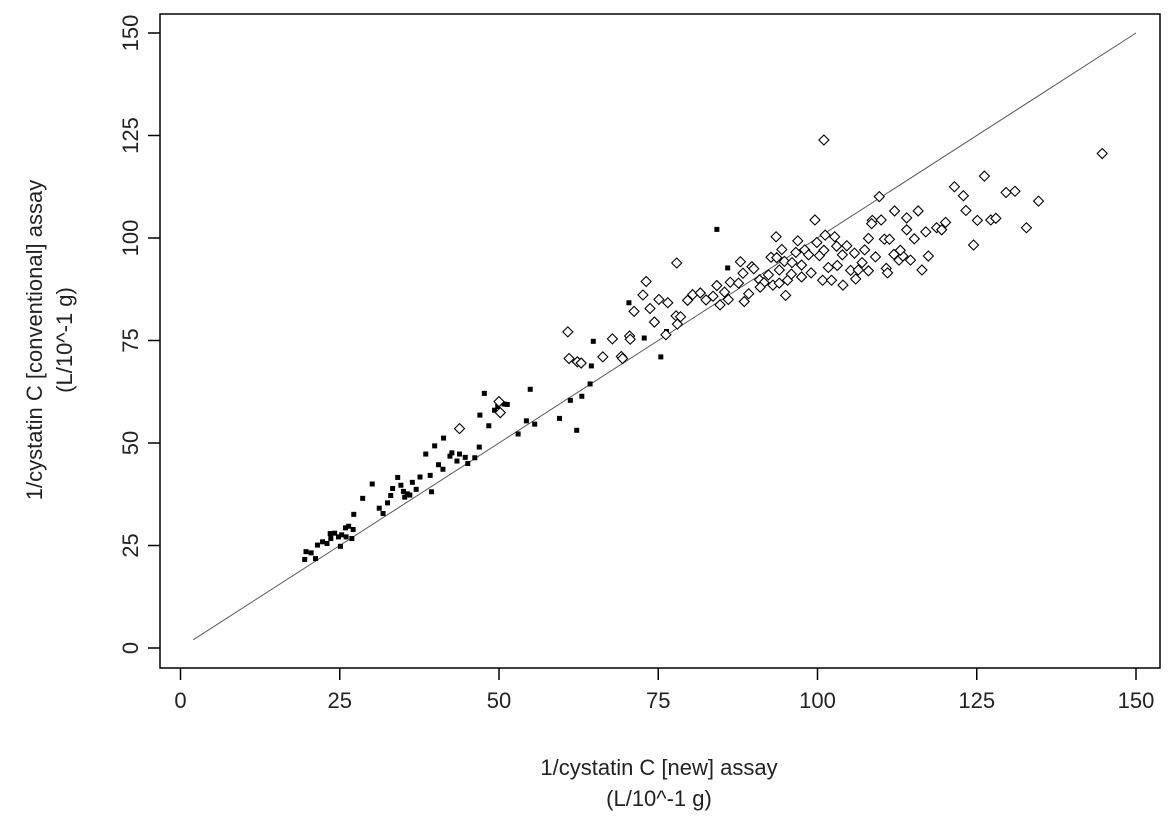  Describe the element at coordinates (130, 443) in the screenshot. I see `y-tick-label: 50` at that location.